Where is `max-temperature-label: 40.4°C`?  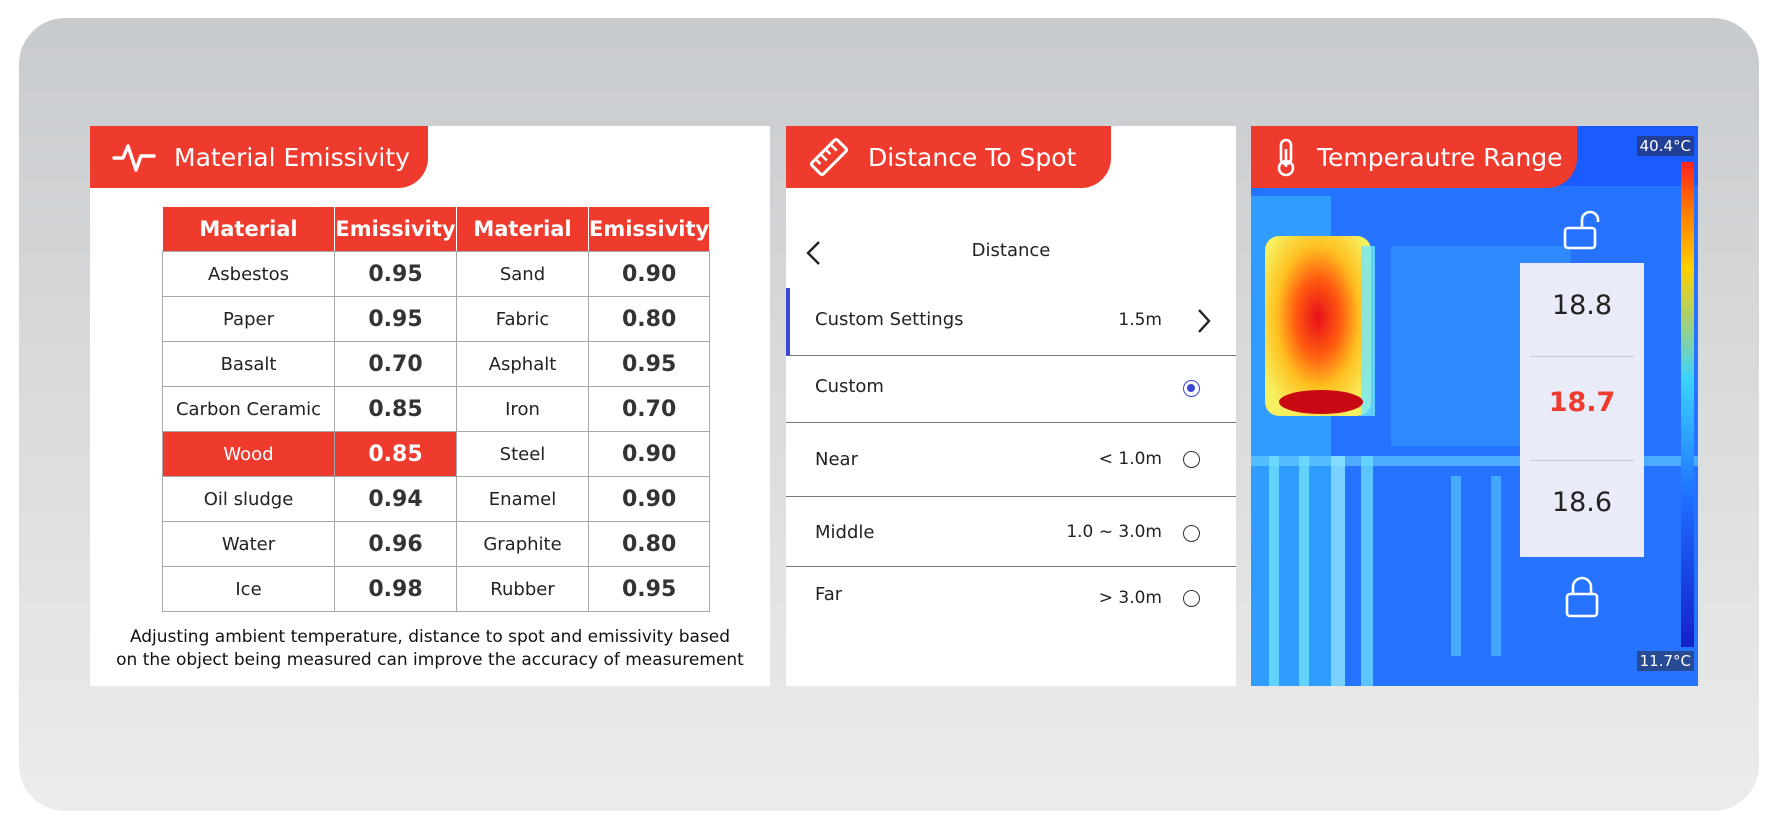
max-temperature-label: 40.4°C is located at coordinates (1665, 146).